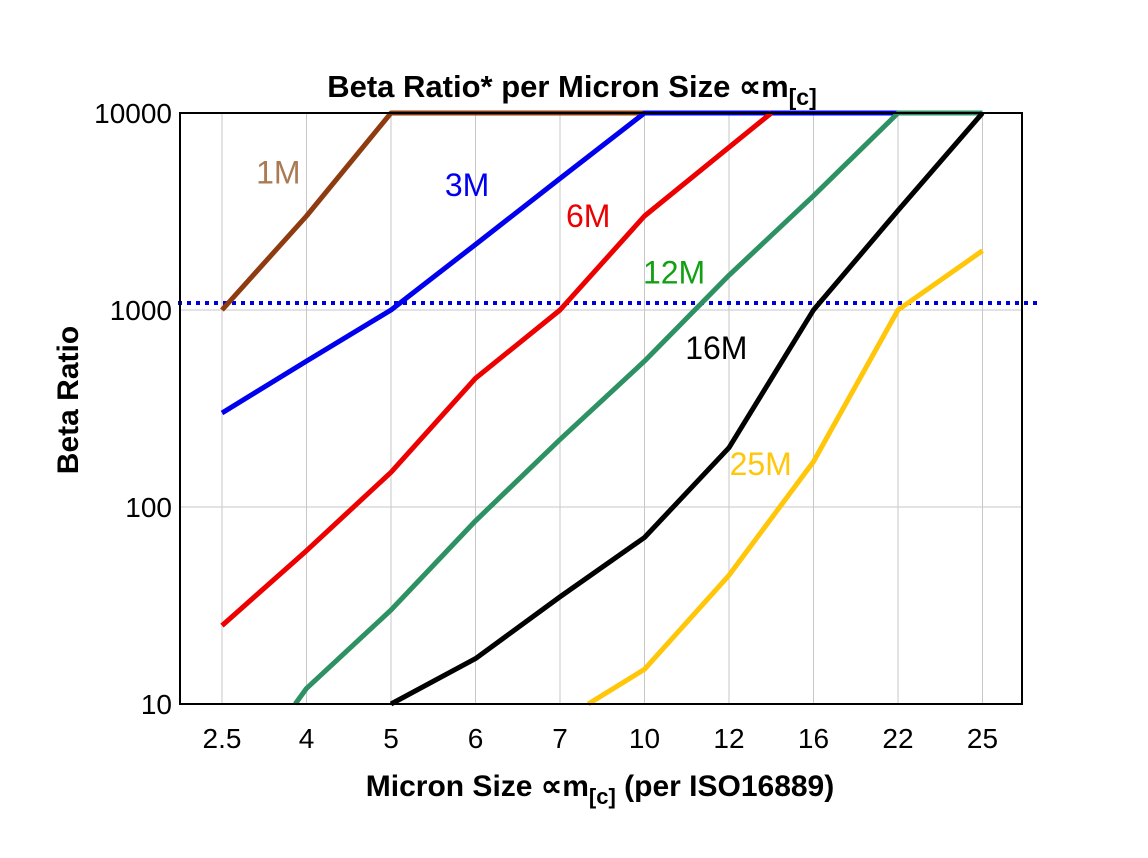  I want to click on x-tick-label-16: 16, so click(813, 738).